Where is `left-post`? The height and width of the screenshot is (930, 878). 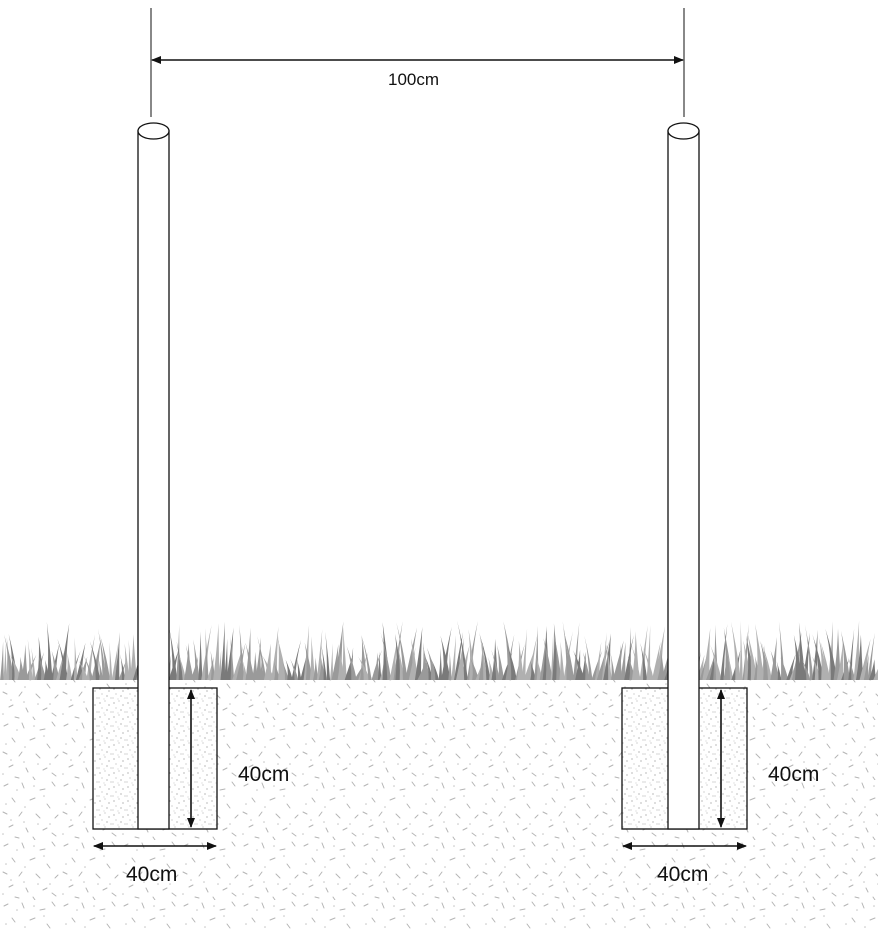 left-post is located at coordinates (153, 476).